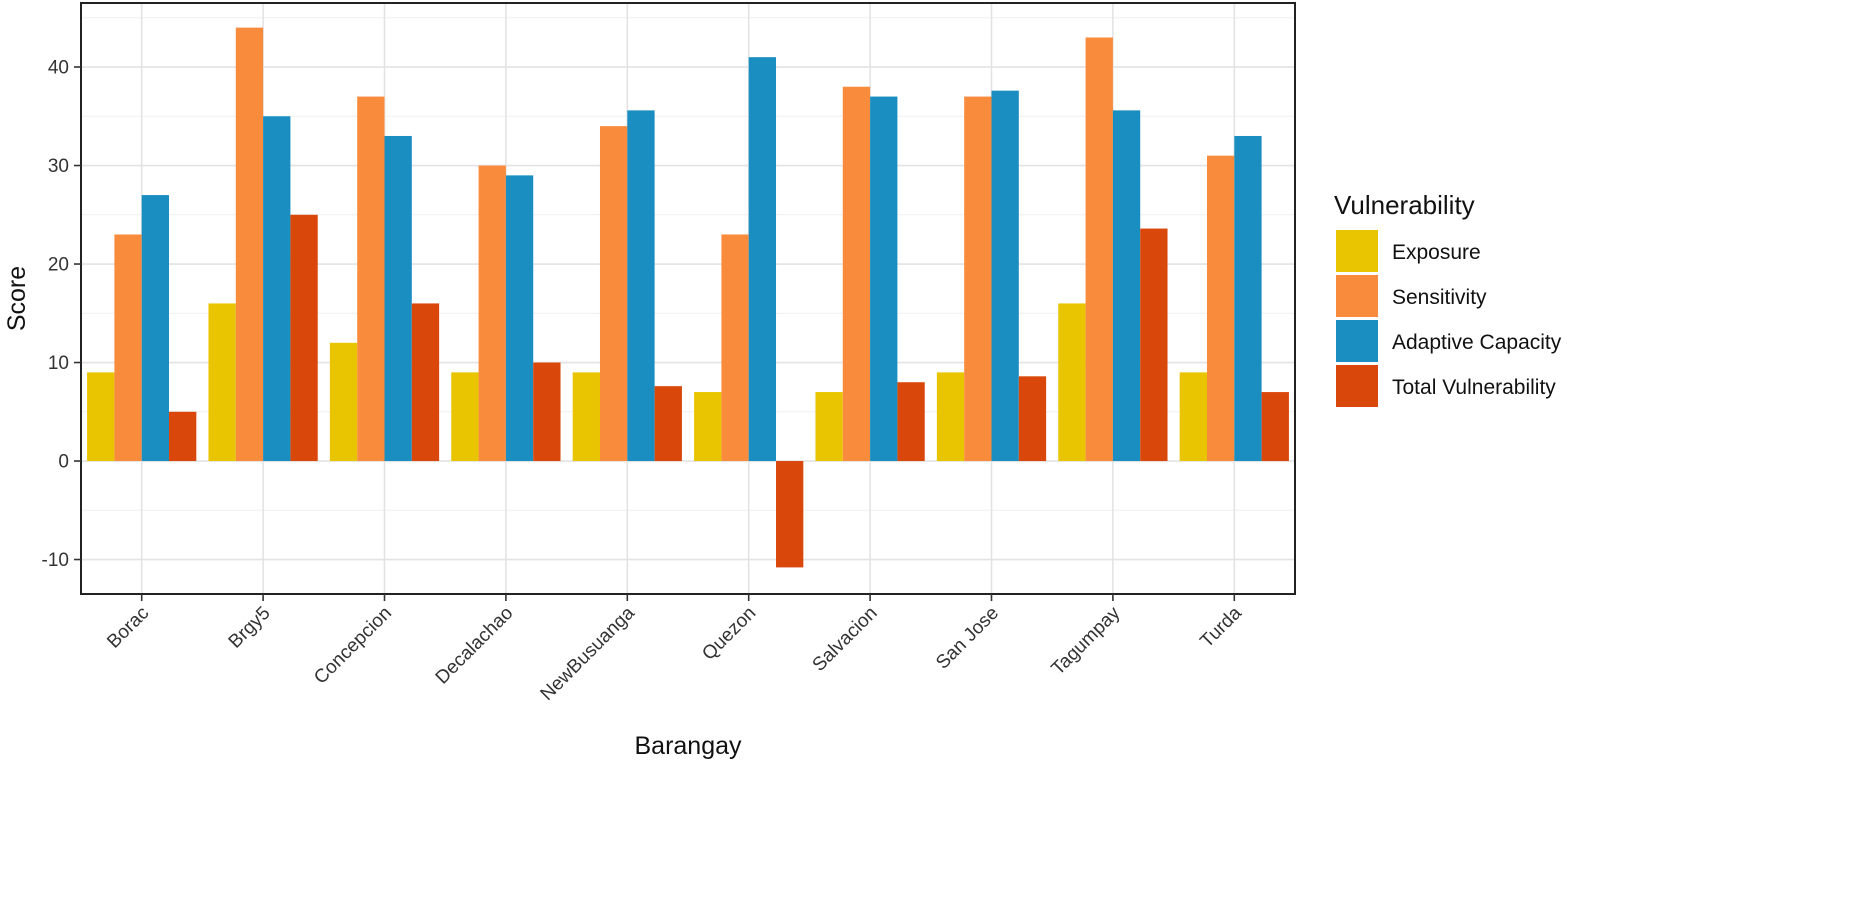 This screenshot has width=1851, height=898. Describe the element at coordinates (547, 412) in the screenshot. I see `bar-total-vulnerability-decalachao` at that location.